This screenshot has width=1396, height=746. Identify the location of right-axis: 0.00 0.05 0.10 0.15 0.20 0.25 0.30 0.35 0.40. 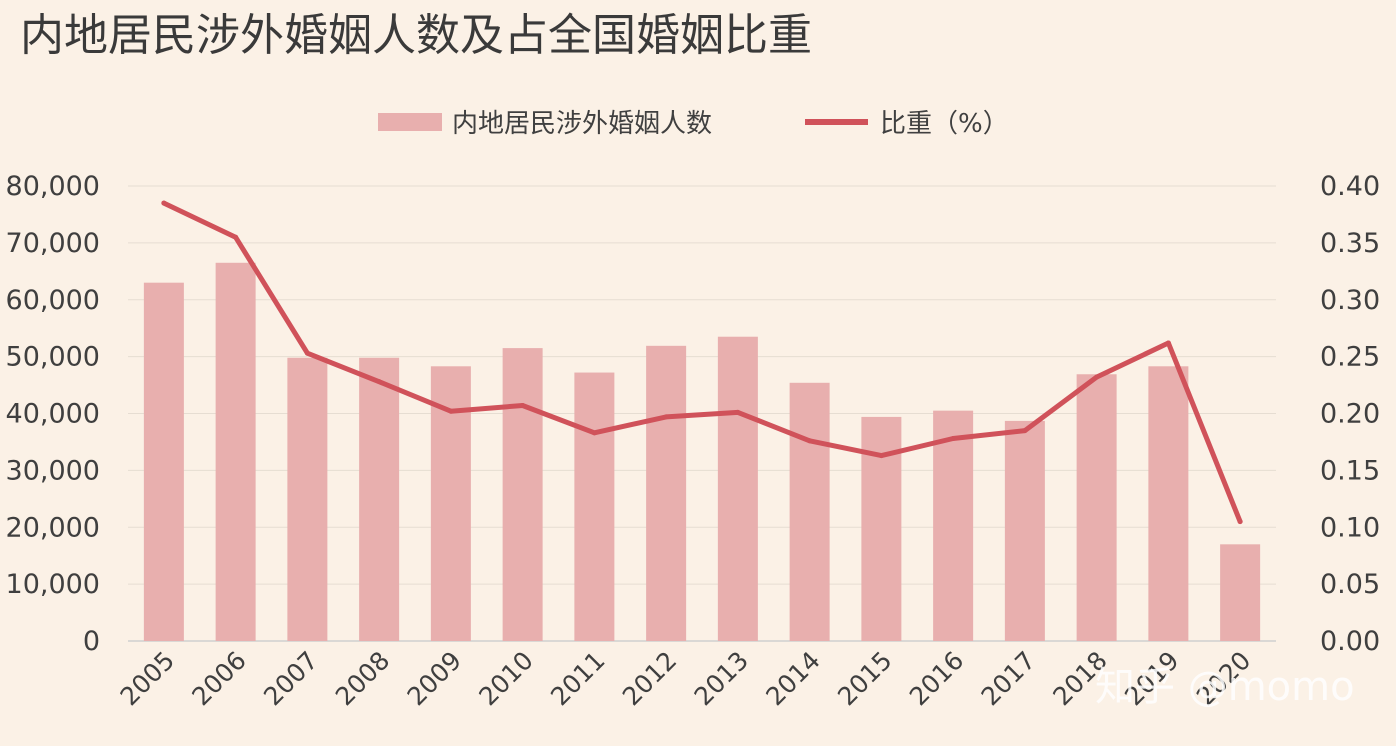
(1350, 414).